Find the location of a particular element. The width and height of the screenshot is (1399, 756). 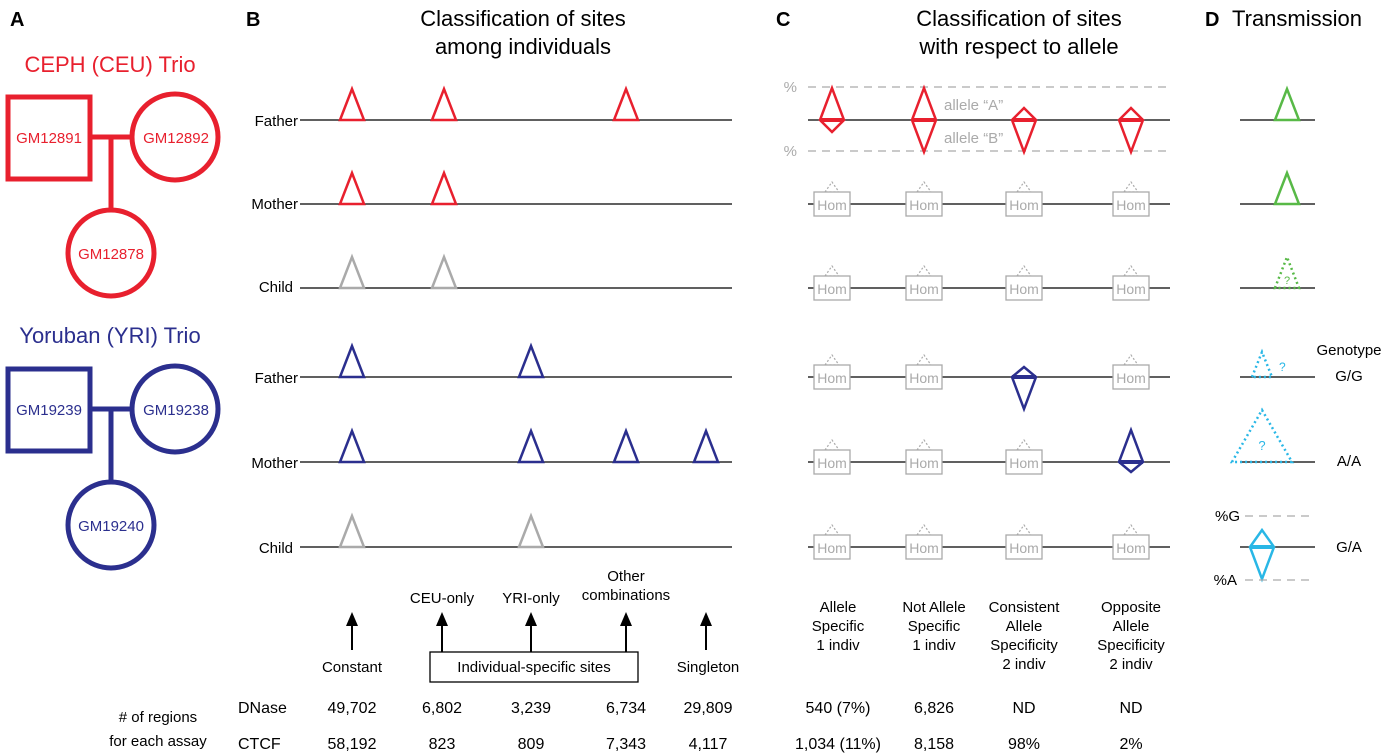

dnase-not-allele-specific: 6,826 is located at coordinates (934, 708).